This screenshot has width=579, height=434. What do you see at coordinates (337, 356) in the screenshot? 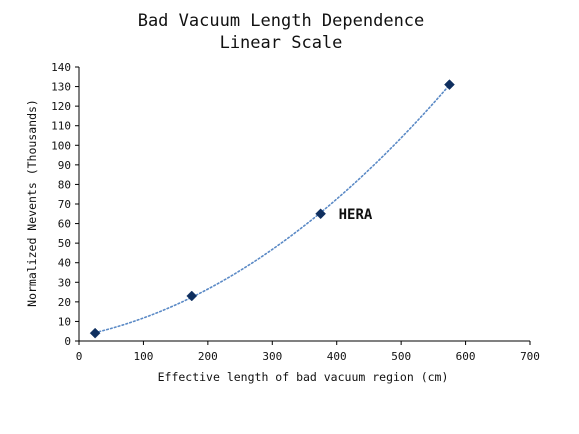
I see `x-tick-label: 400` at bounding box center [337, 356].